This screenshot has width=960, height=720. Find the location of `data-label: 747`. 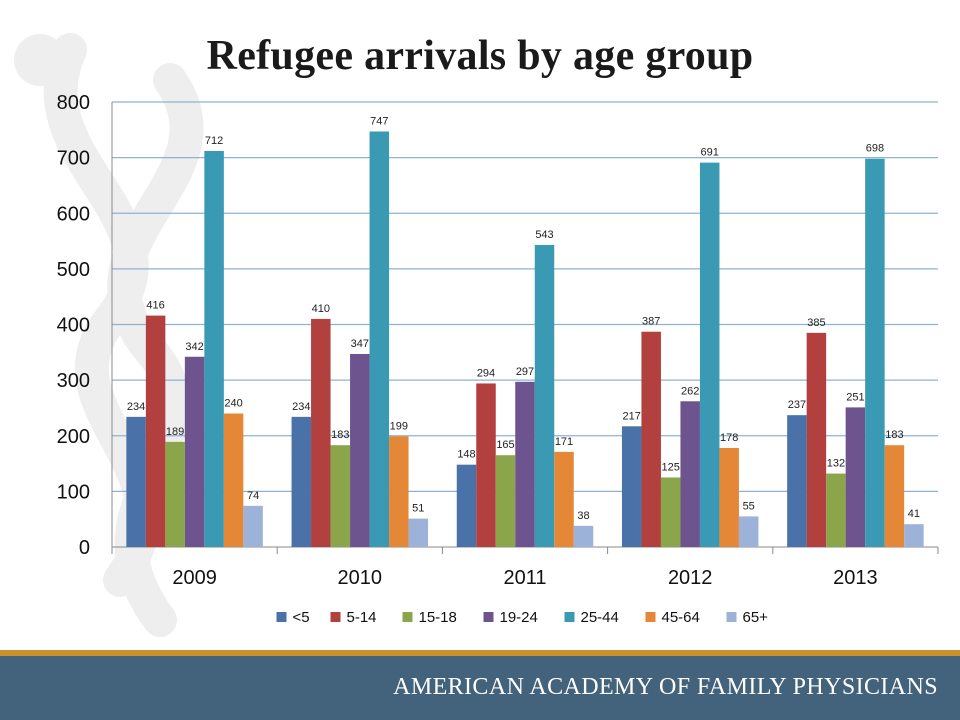

data-label: 747 is located at coordinates (379, 121).